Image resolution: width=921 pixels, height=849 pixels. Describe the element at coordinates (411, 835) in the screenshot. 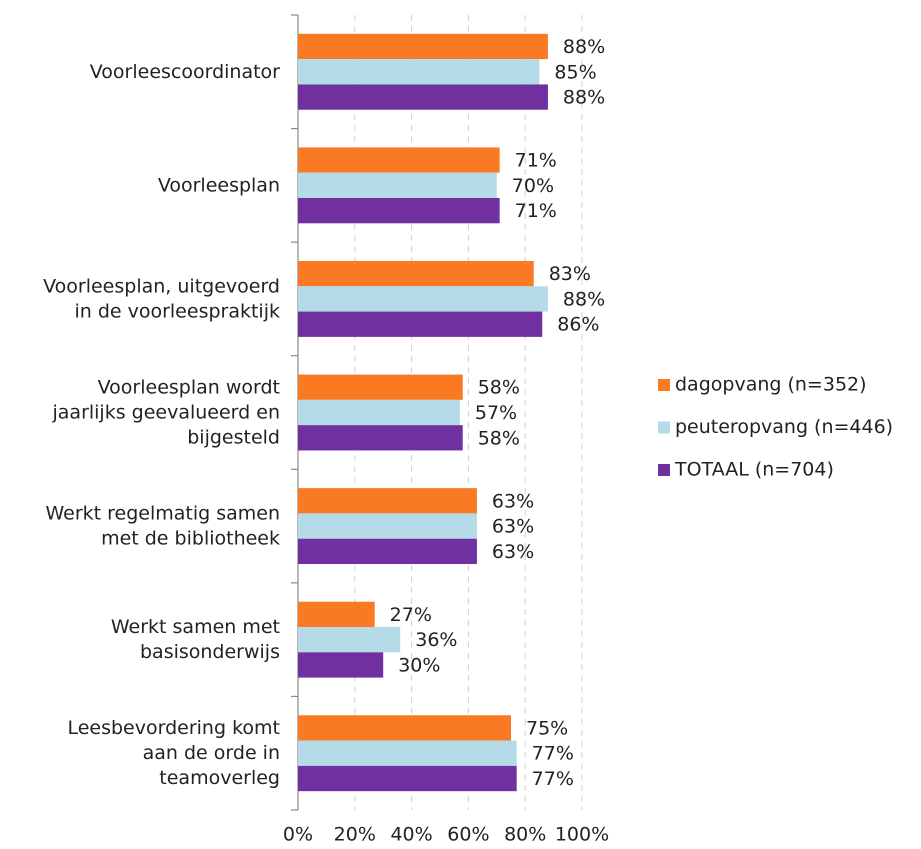

I see `x-tick-label: 40%` at that location.